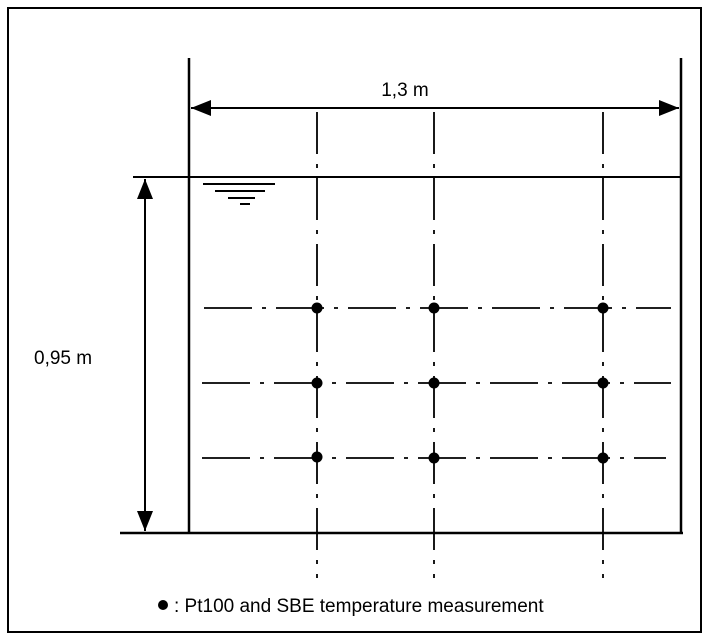  What do you see at coordinates (359, 606) in the screenshot?
I see `legend-text: : Pt100 and SBE temperature measurement` at bounding box center [359, 606].